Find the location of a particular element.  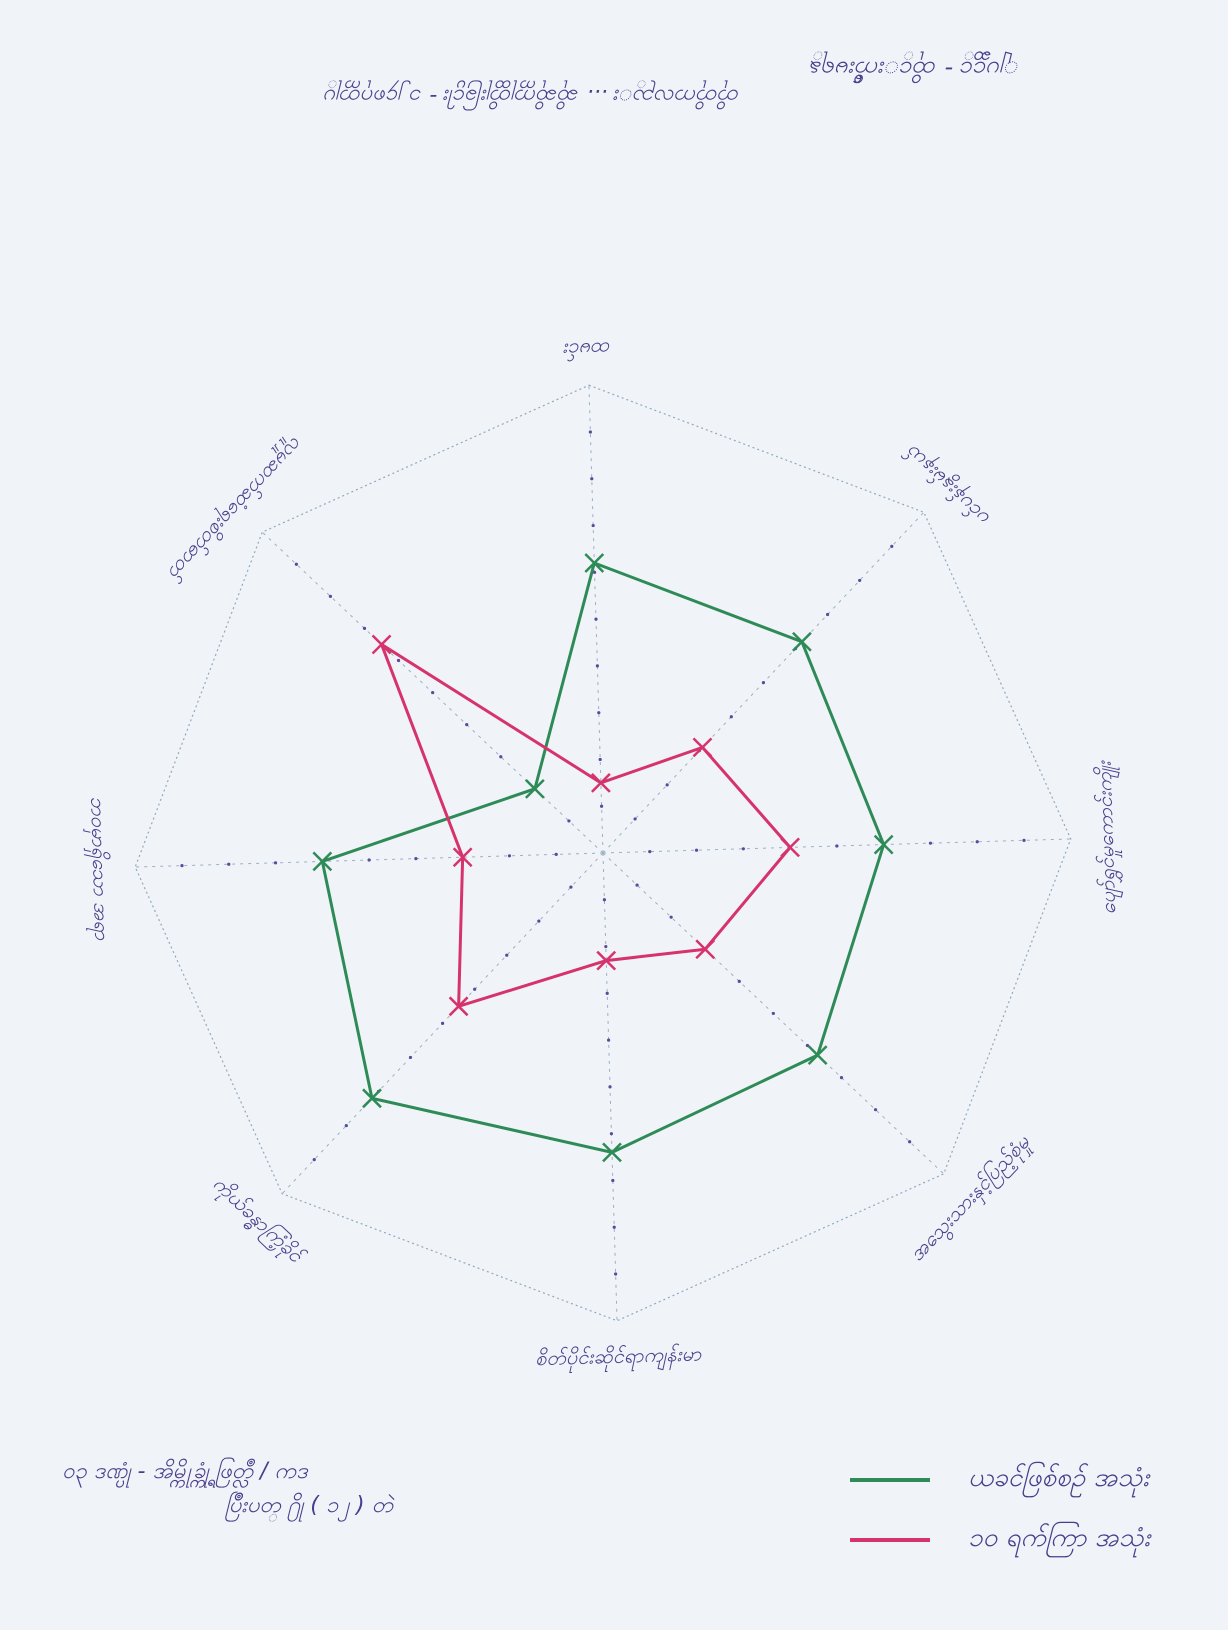

axis-label-3: အသွေးသားနှင့်ပြည့်စုံမှု is located at coordinates (970, 1199).